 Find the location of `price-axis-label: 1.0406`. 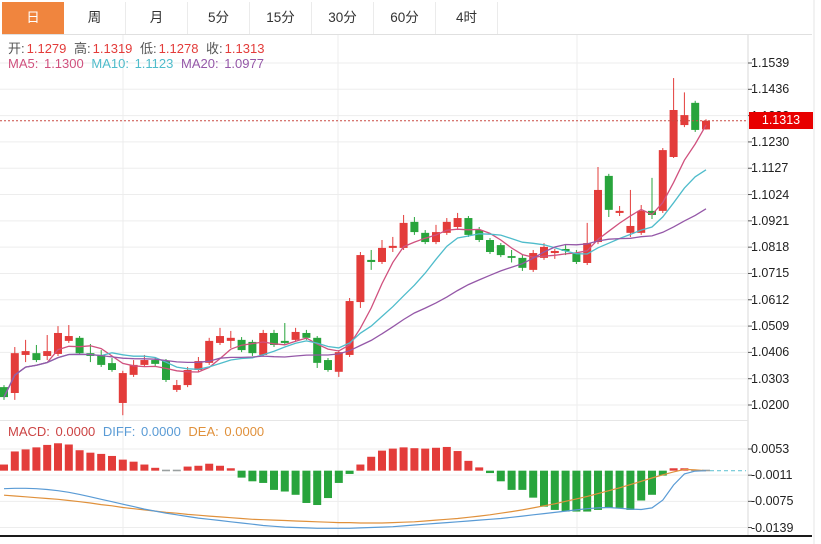

price-axis-label: 1.0406 is located at coordinates (770, 352).